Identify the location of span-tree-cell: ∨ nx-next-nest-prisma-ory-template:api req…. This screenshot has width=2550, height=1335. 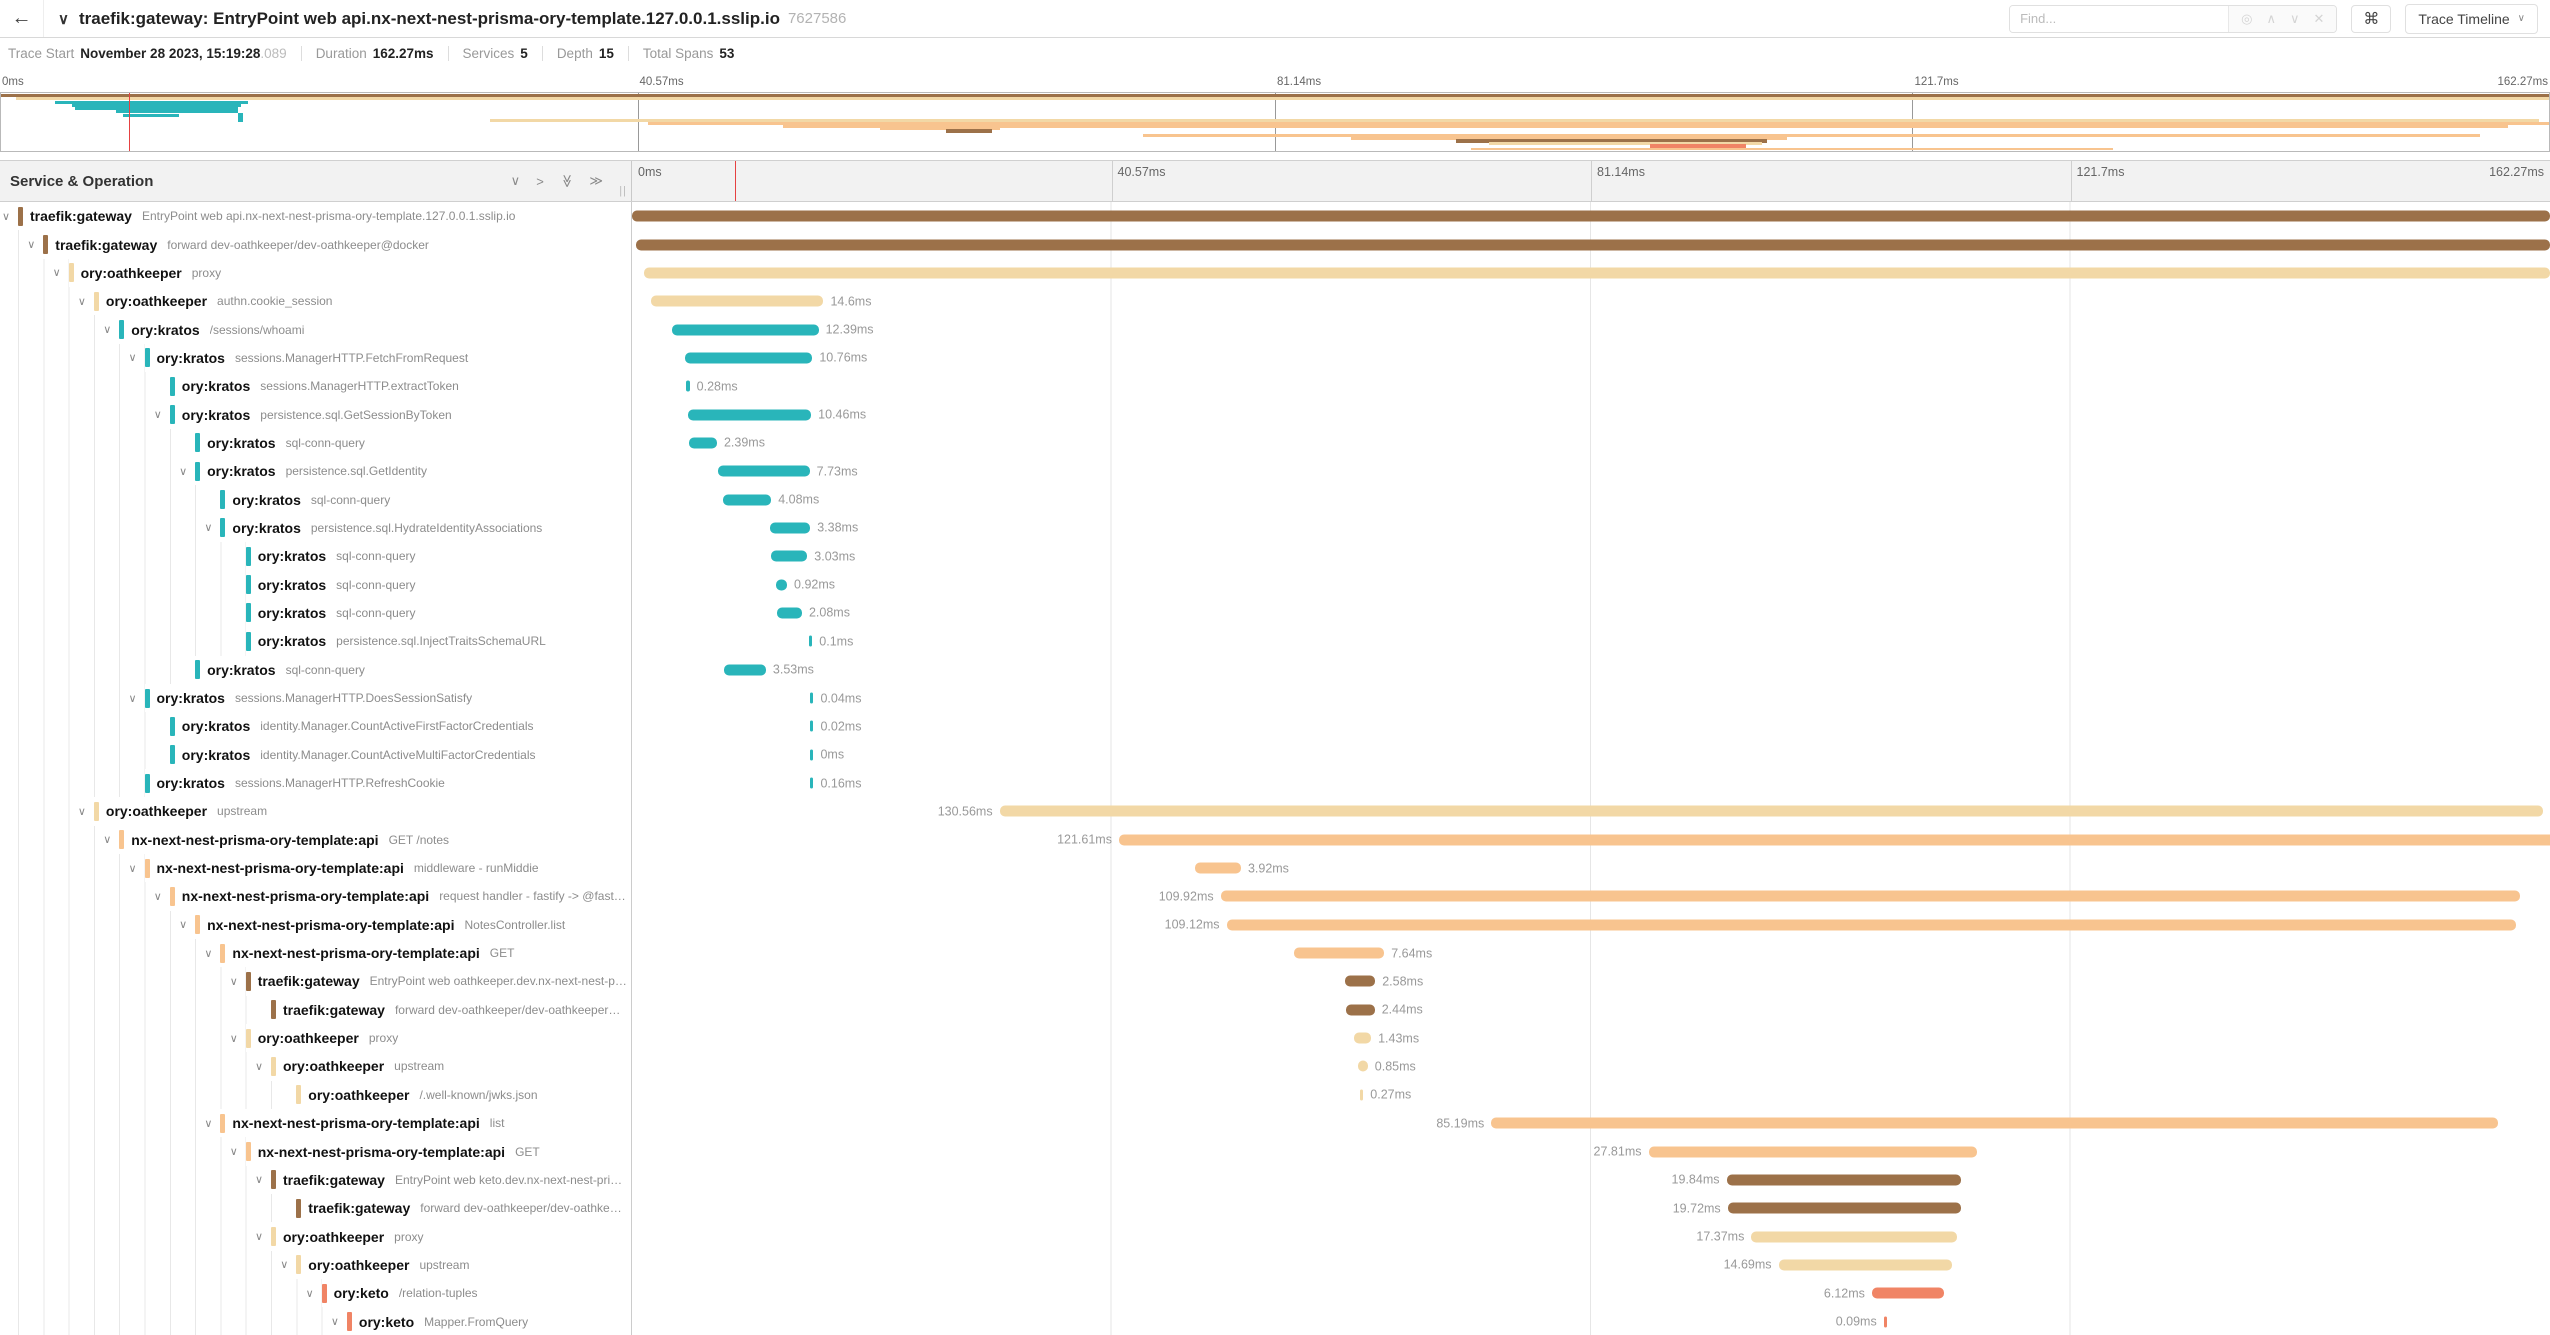
(316, 896).